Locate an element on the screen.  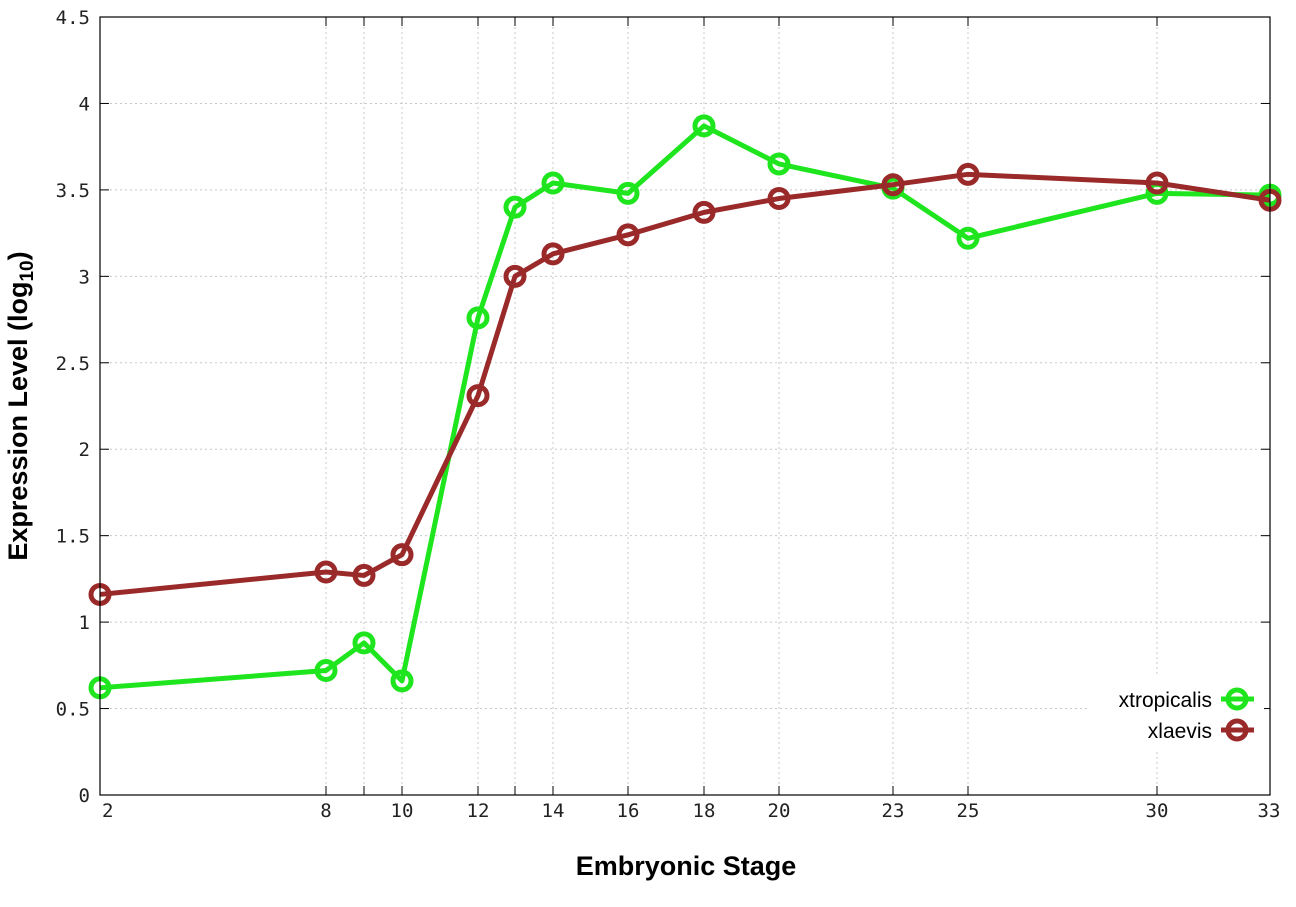
legend-swatch-marker-xtropicalis is located at coordinates (1237, 699).